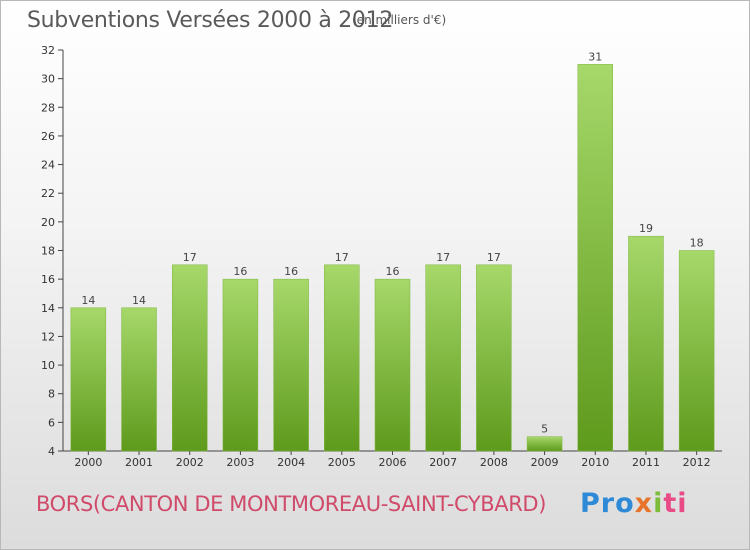 Image resolution: width=750 pixels, height=550 pixels. What do you see at coordinates (399, 20) in the screenshot?
I see `chart-subtitle: (en milliers d'€)` at bounding box center [399, 20].